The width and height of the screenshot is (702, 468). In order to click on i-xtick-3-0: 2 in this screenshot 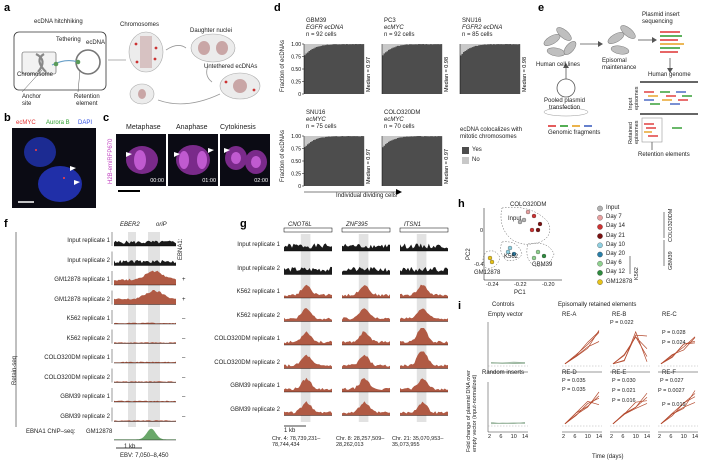, I will do `click(659, 437)`.